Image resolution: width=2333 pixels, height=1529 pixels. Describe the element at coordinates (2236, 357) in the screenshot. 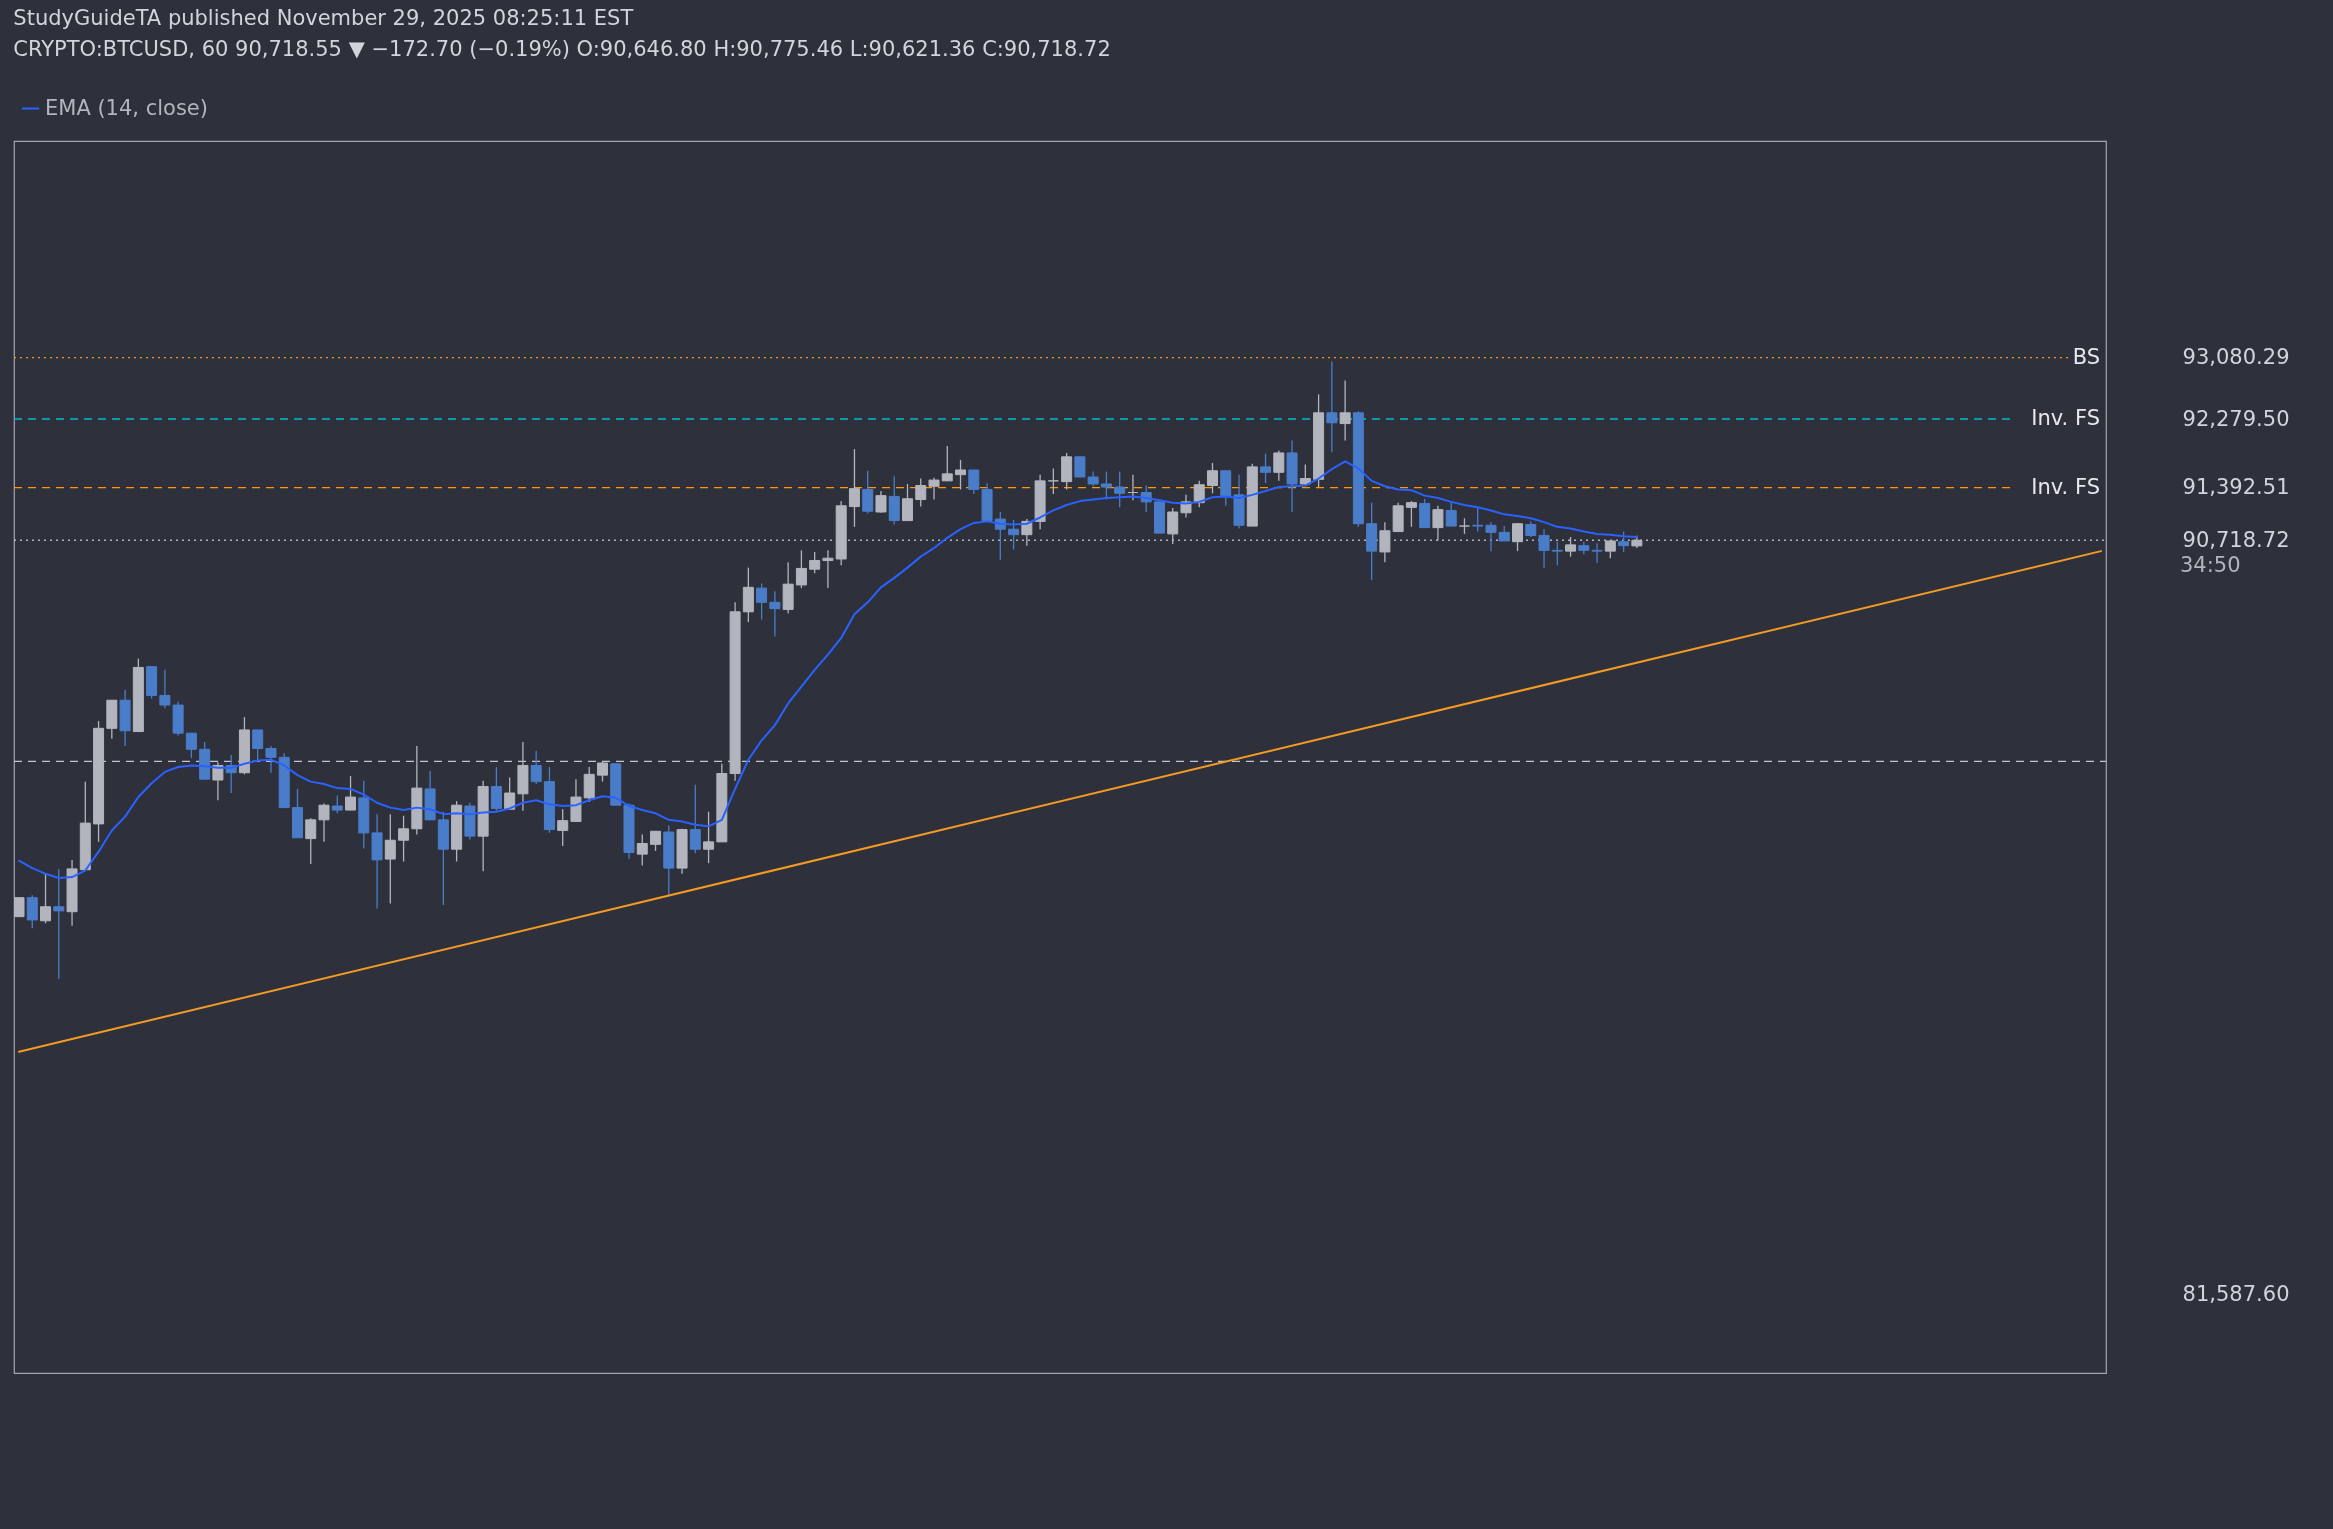

I see `y-tick-label: 93,080.29` at that location.